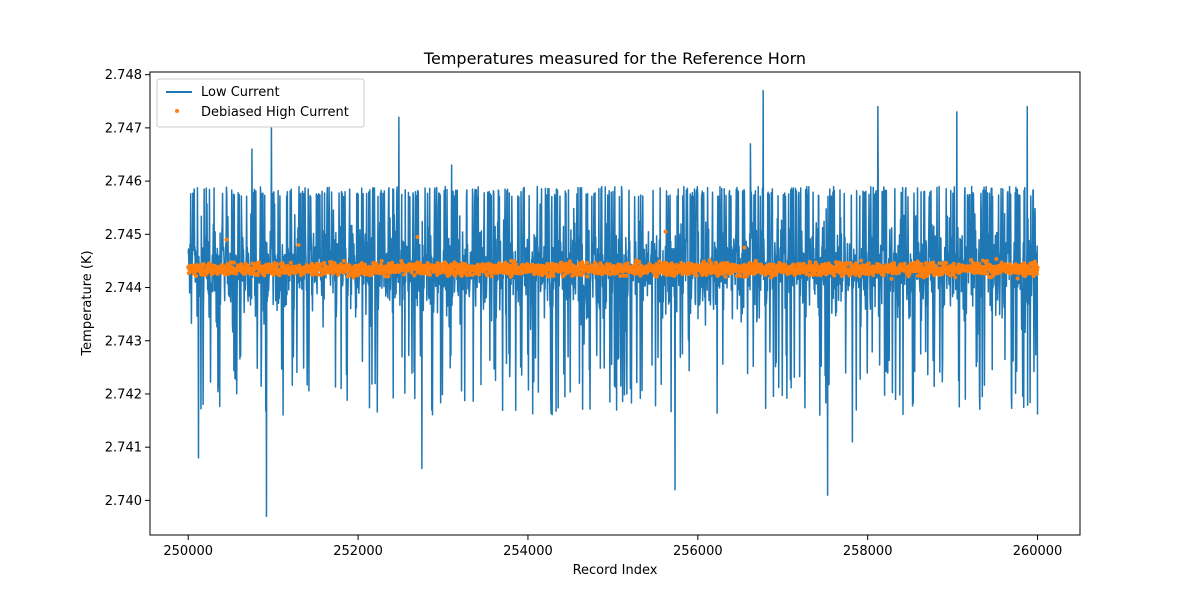  I want to click on x-tick-label: 252000, so click(358, 551).